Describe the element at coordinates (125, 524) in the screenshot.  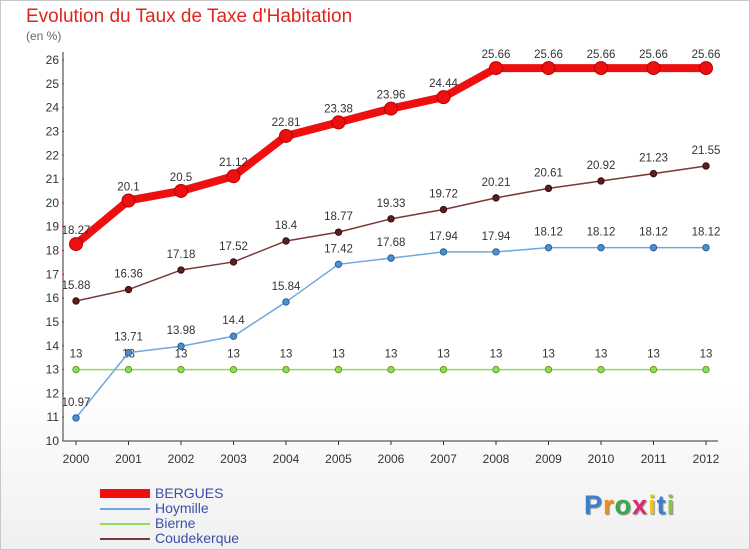
I see `legend-swatch-bierne` at that location.